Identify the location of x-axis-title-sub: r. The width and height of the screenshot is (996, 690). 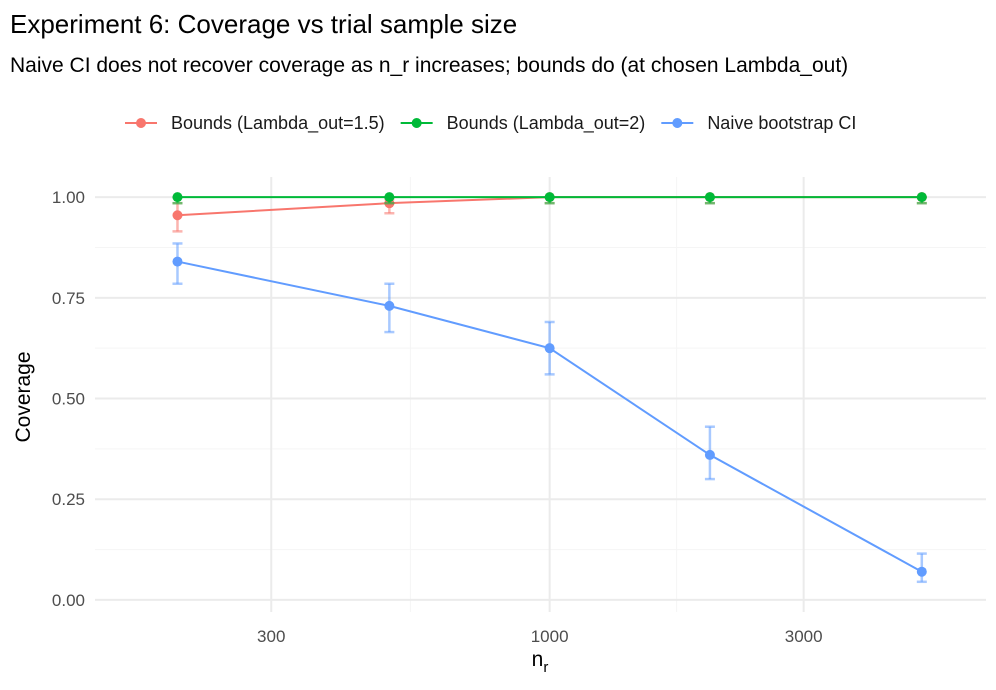
(545, 667).